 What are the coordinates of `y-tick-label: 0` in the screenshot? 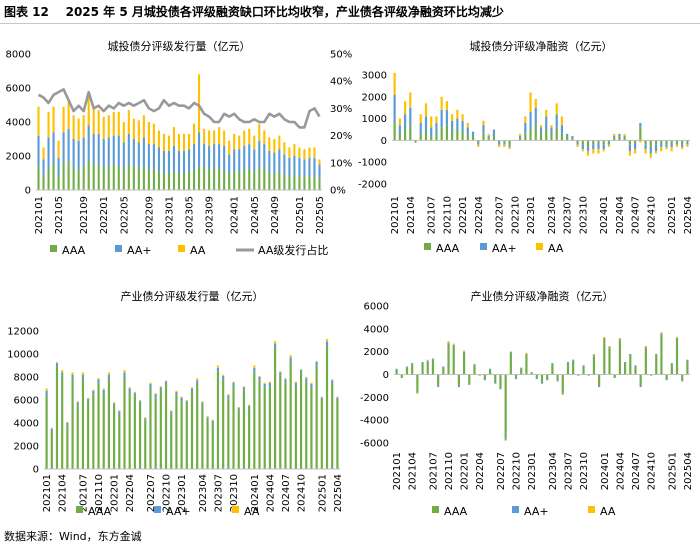 It's located at (384, 141).